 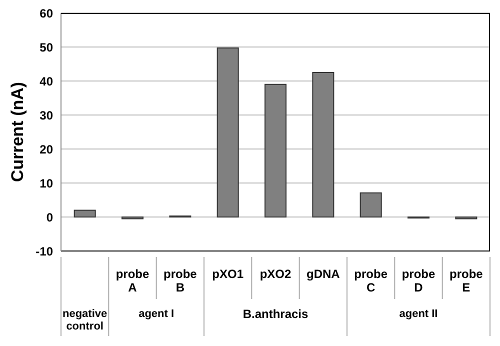 I want to click on text: B.anthracis, so click(x=275, y=313).